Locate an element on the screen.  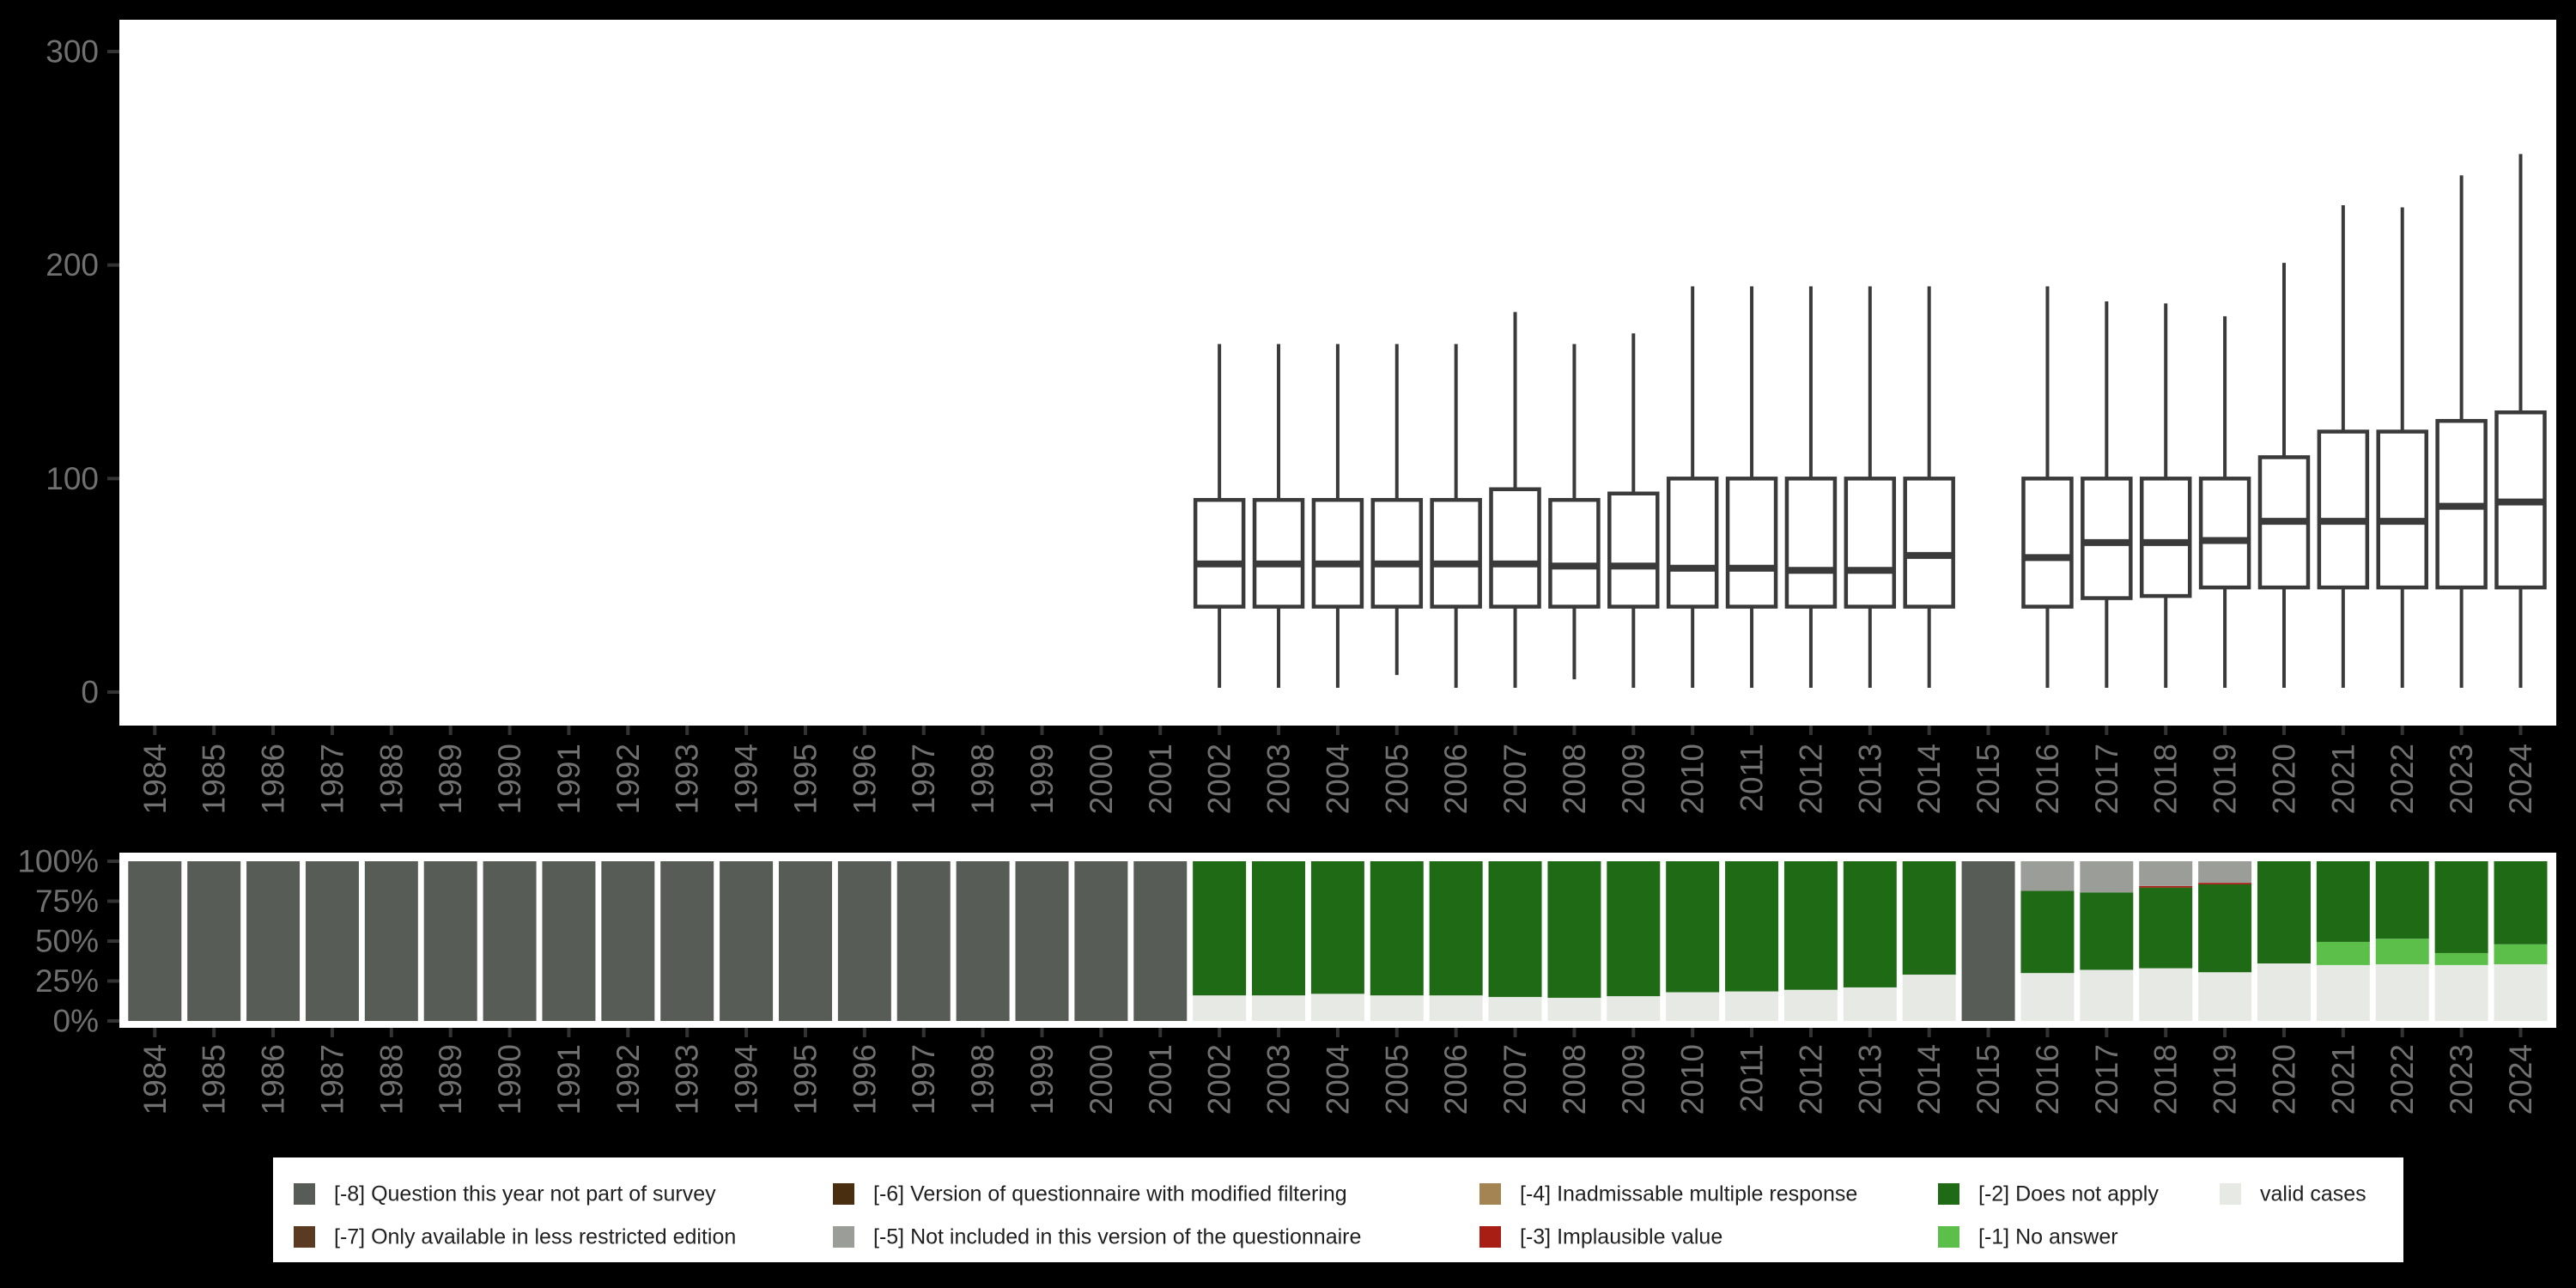
bar-year-label: 2015 is located at coordinates (1989, 1079).